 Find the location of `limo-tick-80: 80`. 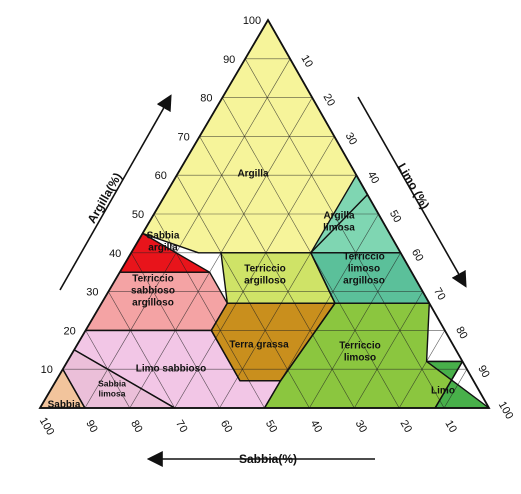

limo-tick-80: 80 is located at coordinates (461, 333).